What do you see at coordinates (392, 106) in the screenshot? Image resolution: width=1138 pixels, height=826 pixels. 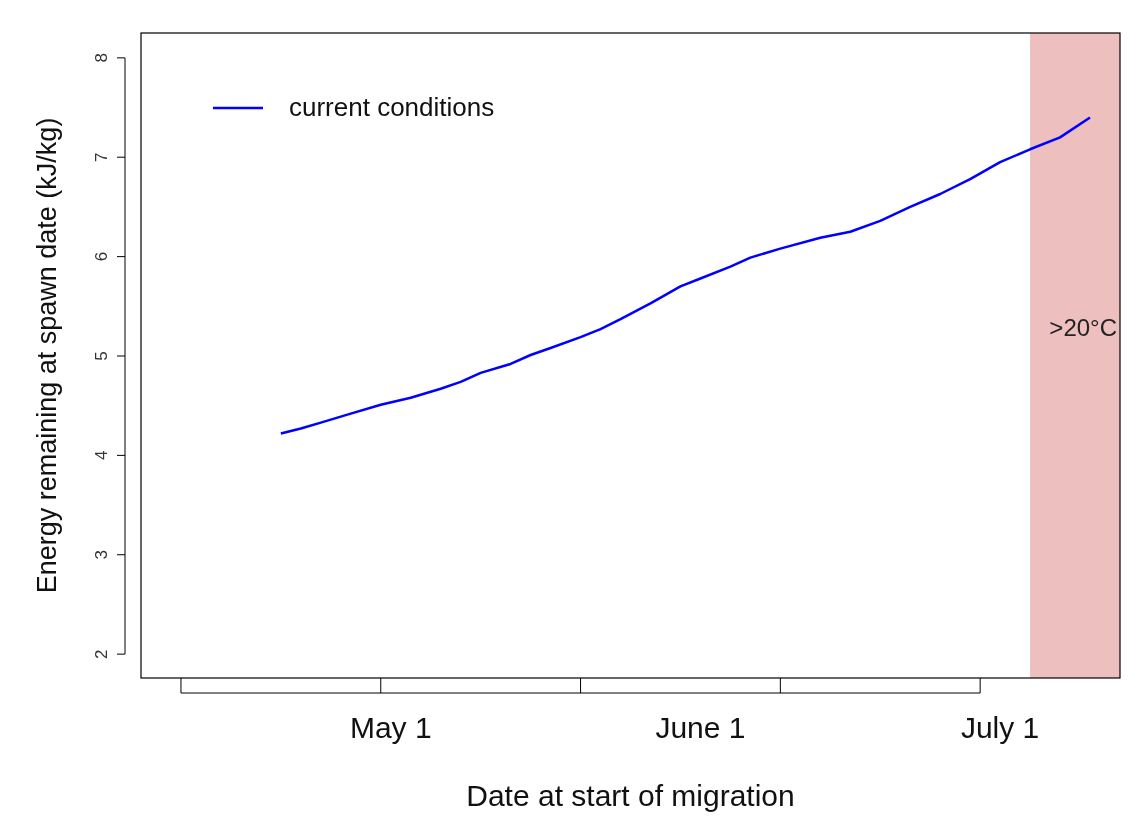 I see `legend-label: current conditions` at bounding box center [392, 106].